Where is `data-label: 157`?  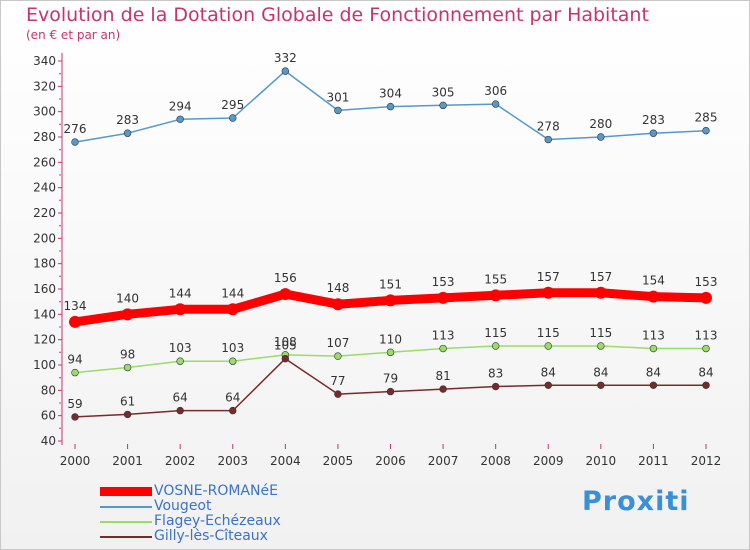 data-label: 157 is located at coordinates (548, 277).